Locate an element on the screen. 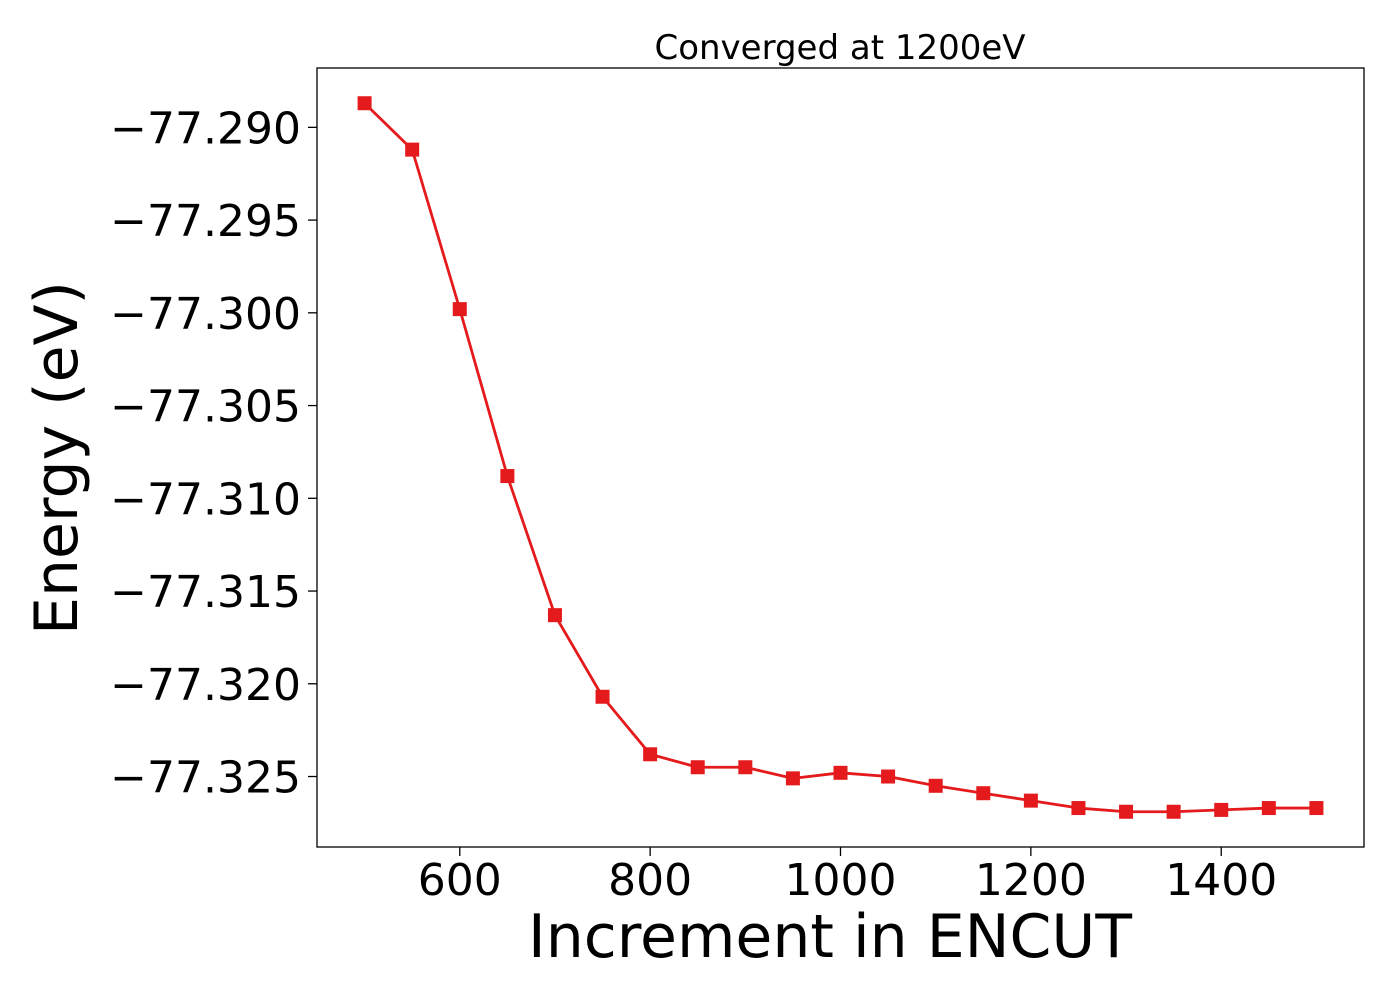 This screenshot has width=1400, height=1000. x-tick-label: 1200 is located at coordinates (1031, 880).